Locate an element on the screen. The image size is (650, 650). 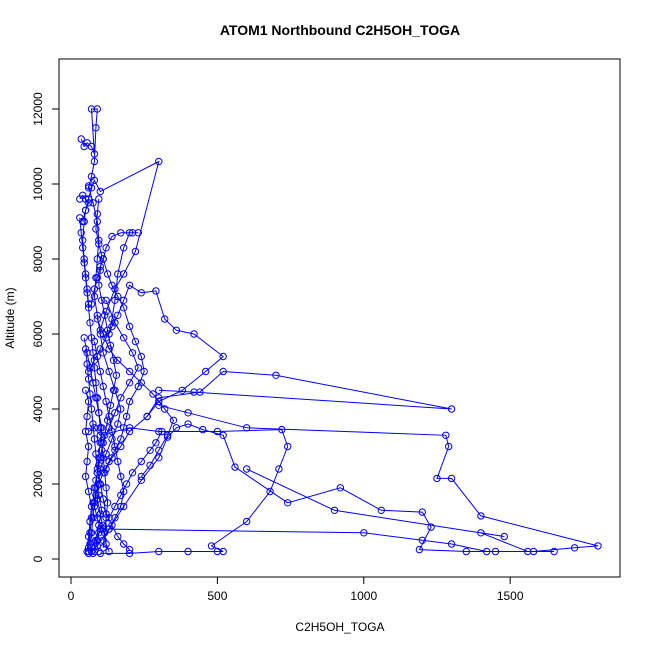
x-tick-label: 1000 is located at coordinates (363, 596).